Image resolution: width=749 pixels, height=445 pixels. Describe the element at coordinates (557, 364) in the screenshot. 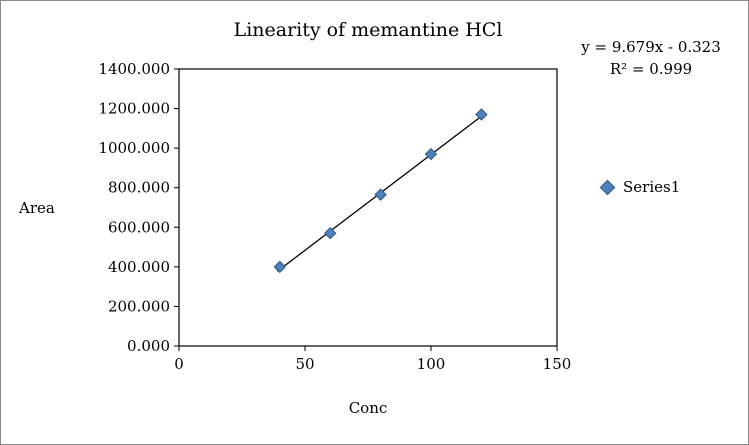

I see `x-tick-label: 150` at that location.